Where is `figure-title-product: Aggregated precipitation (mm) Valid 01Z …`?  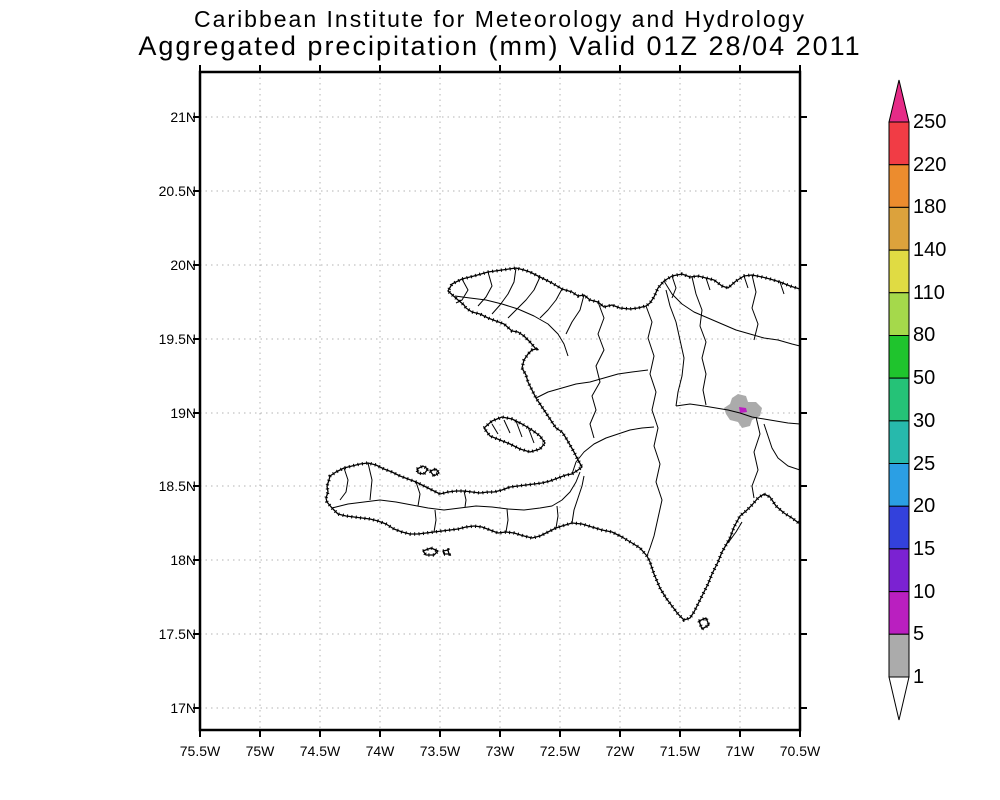 figure-title-product: Aggregated precipitation (mm) Valid 01Z … is located at coordinates (500, 46).